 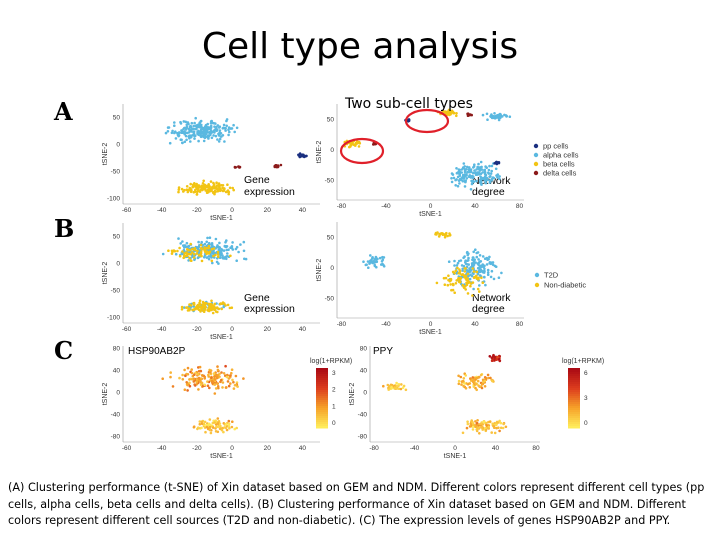 What do you see at coordinates (488, 309) in the screenshot?
I see `plot-label-network-degree-line2: degree` at bounding box center [488, 309].